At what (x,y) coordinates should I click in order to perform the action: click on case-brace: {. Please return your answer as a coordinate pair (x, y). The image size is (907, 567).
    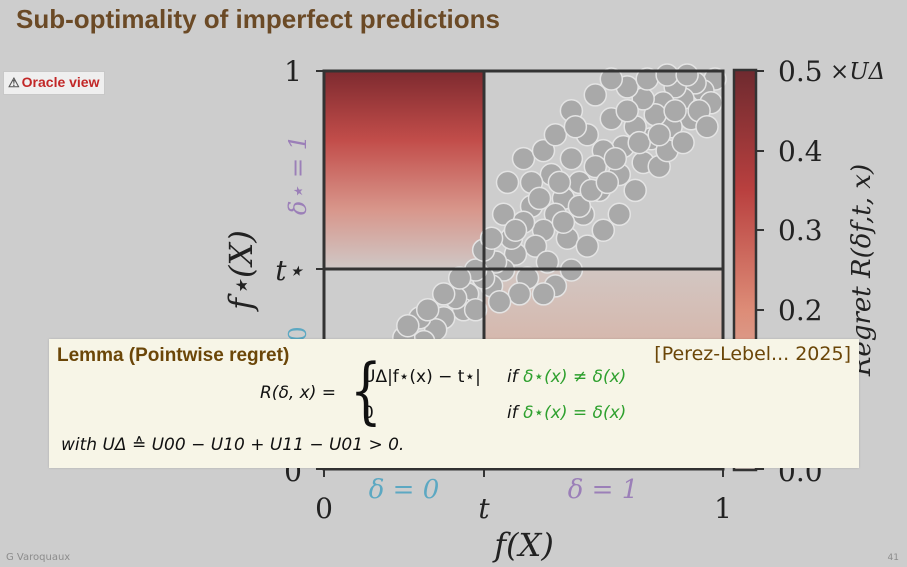
    Looking at the image, I should click on (366, 390).